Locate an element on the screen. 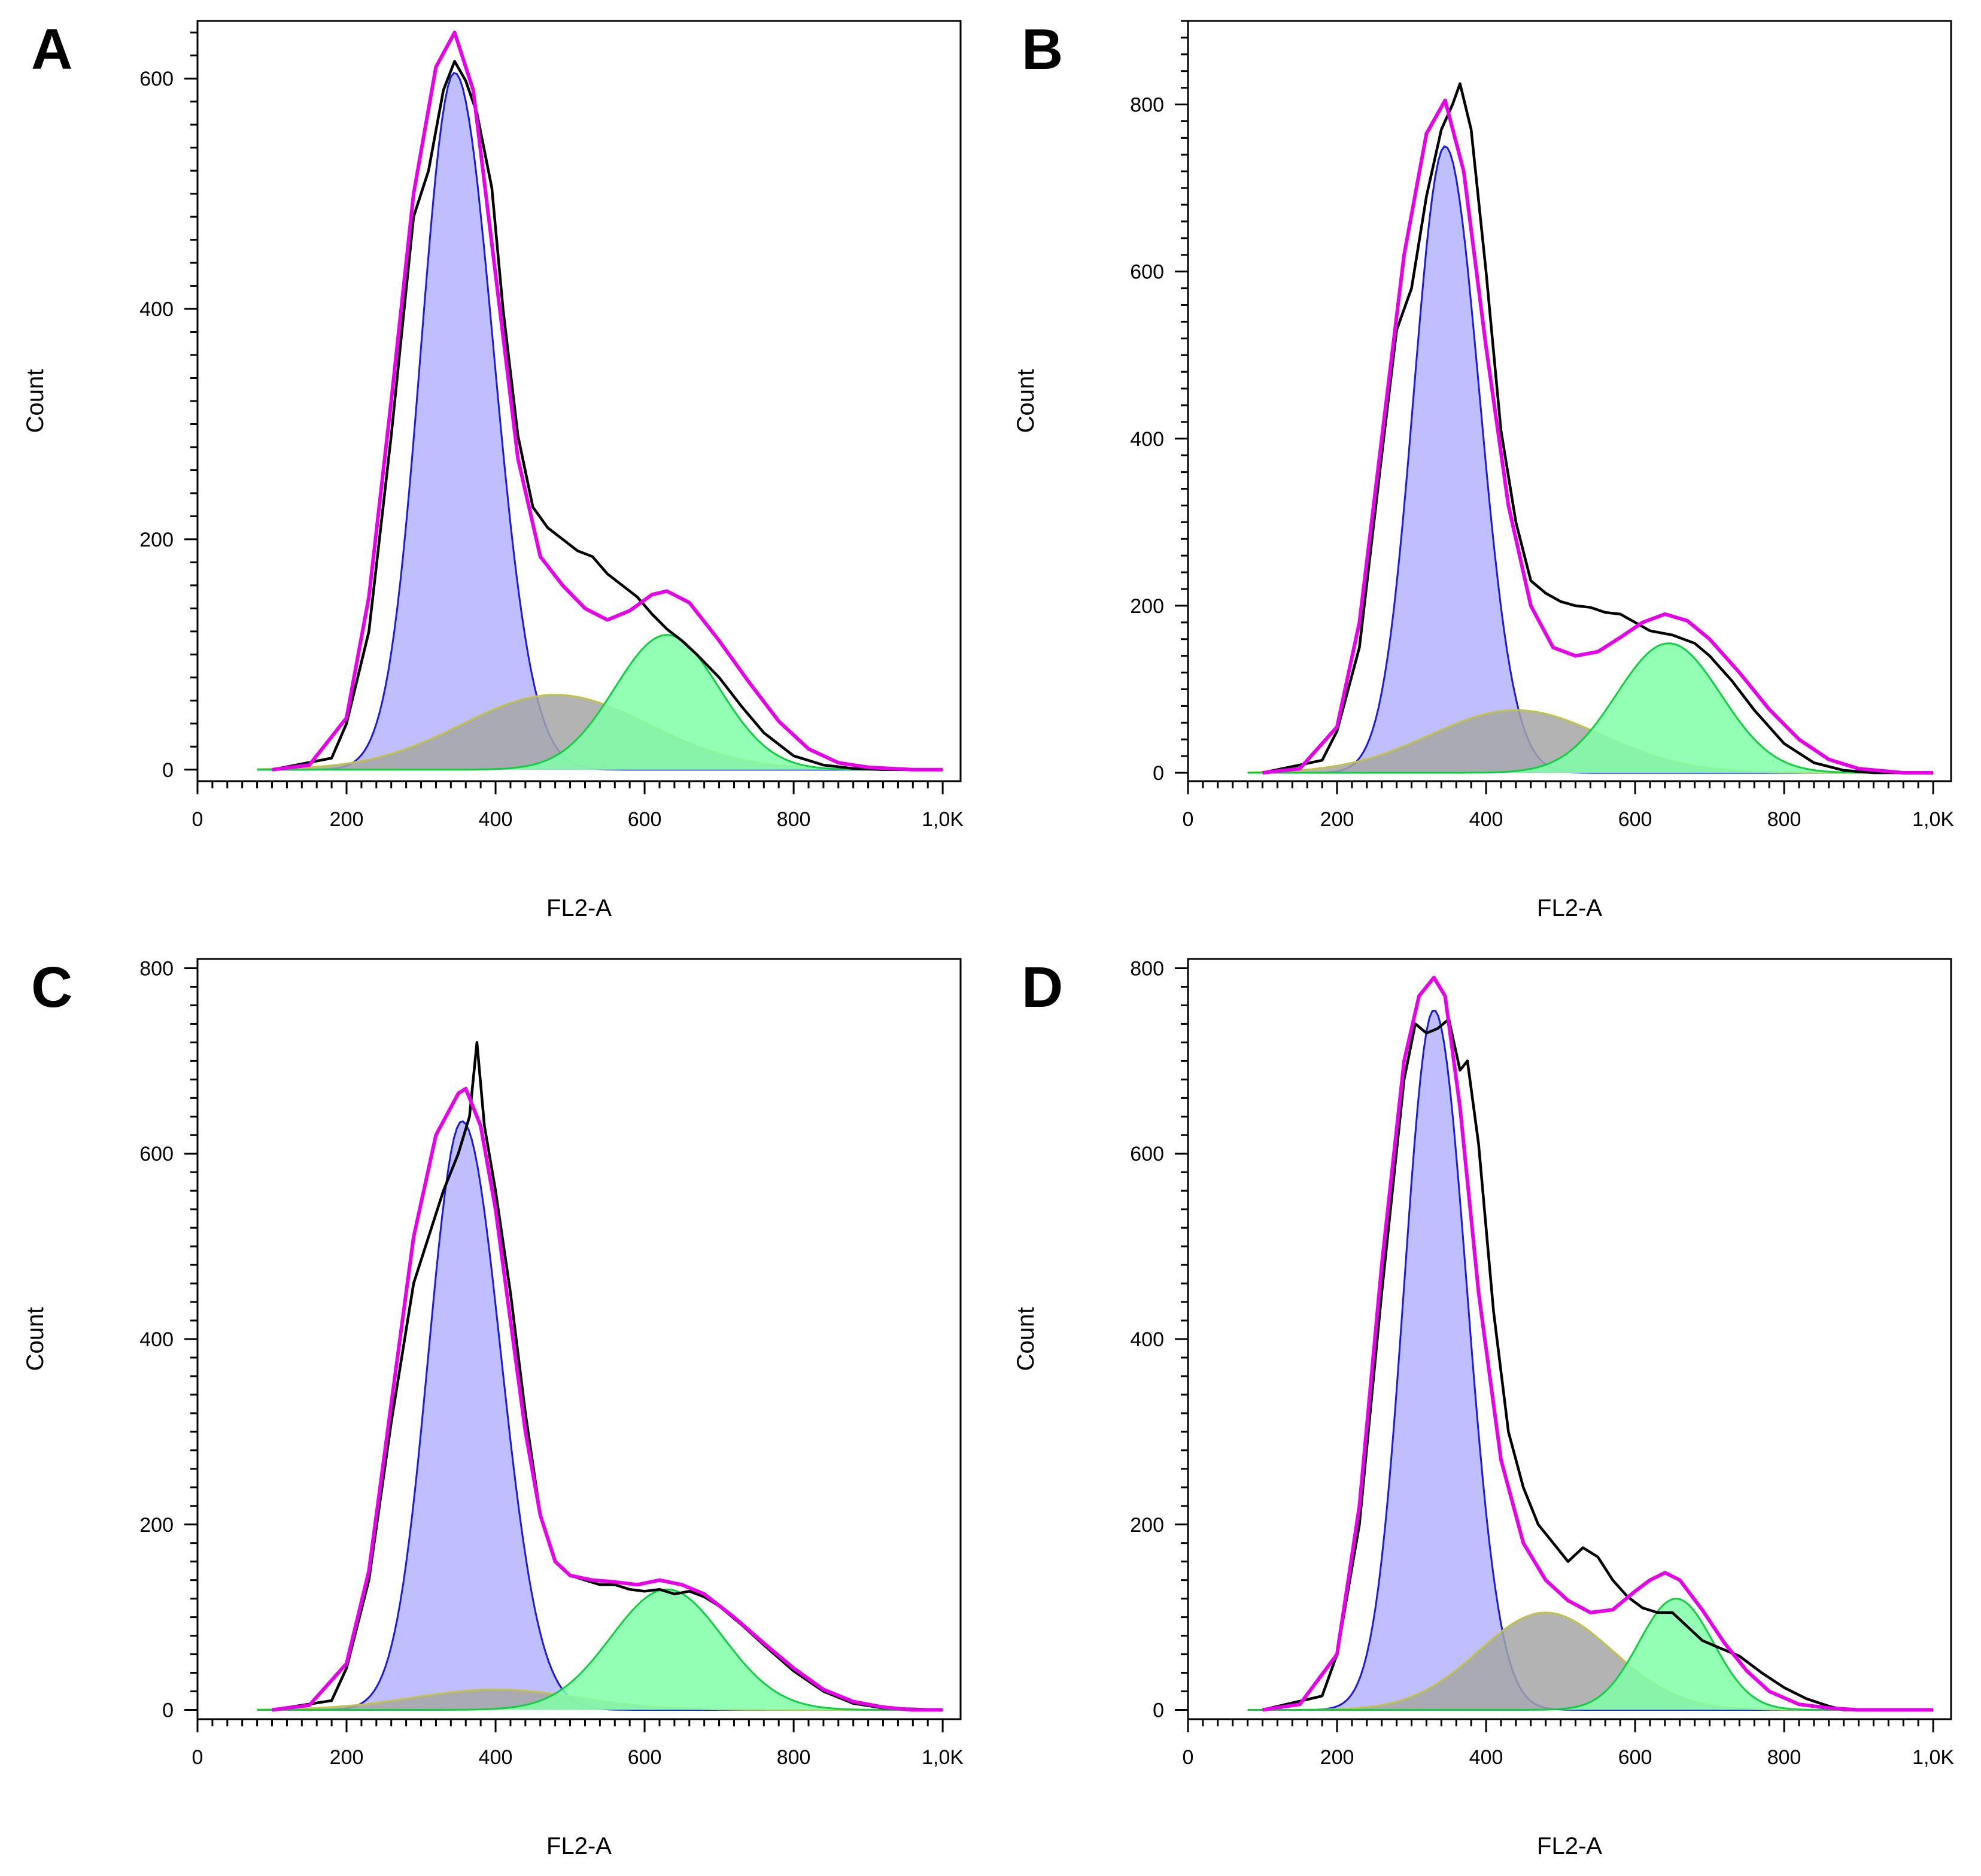 Image resolution: width=1981 pixels, height=1876 pixels. panel-c-g2m-peak-area-outline is located at coordinates (600, 1650).